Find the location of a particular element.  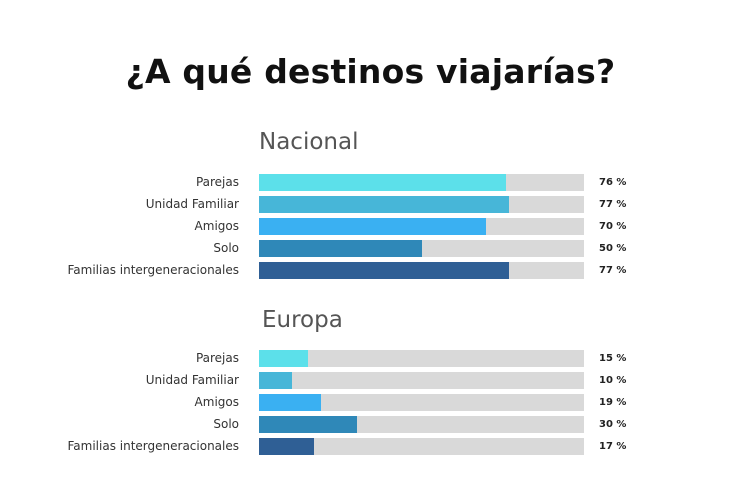

value-label: 76 % is located at coordinates (613, 182).